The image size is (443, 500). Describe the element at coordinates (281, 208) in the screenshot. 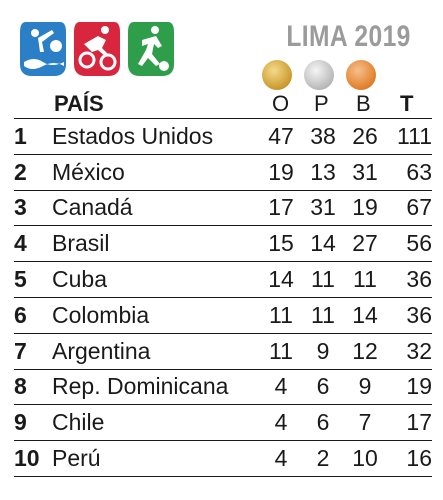

I see `gold-count-cell: 17` at that location.